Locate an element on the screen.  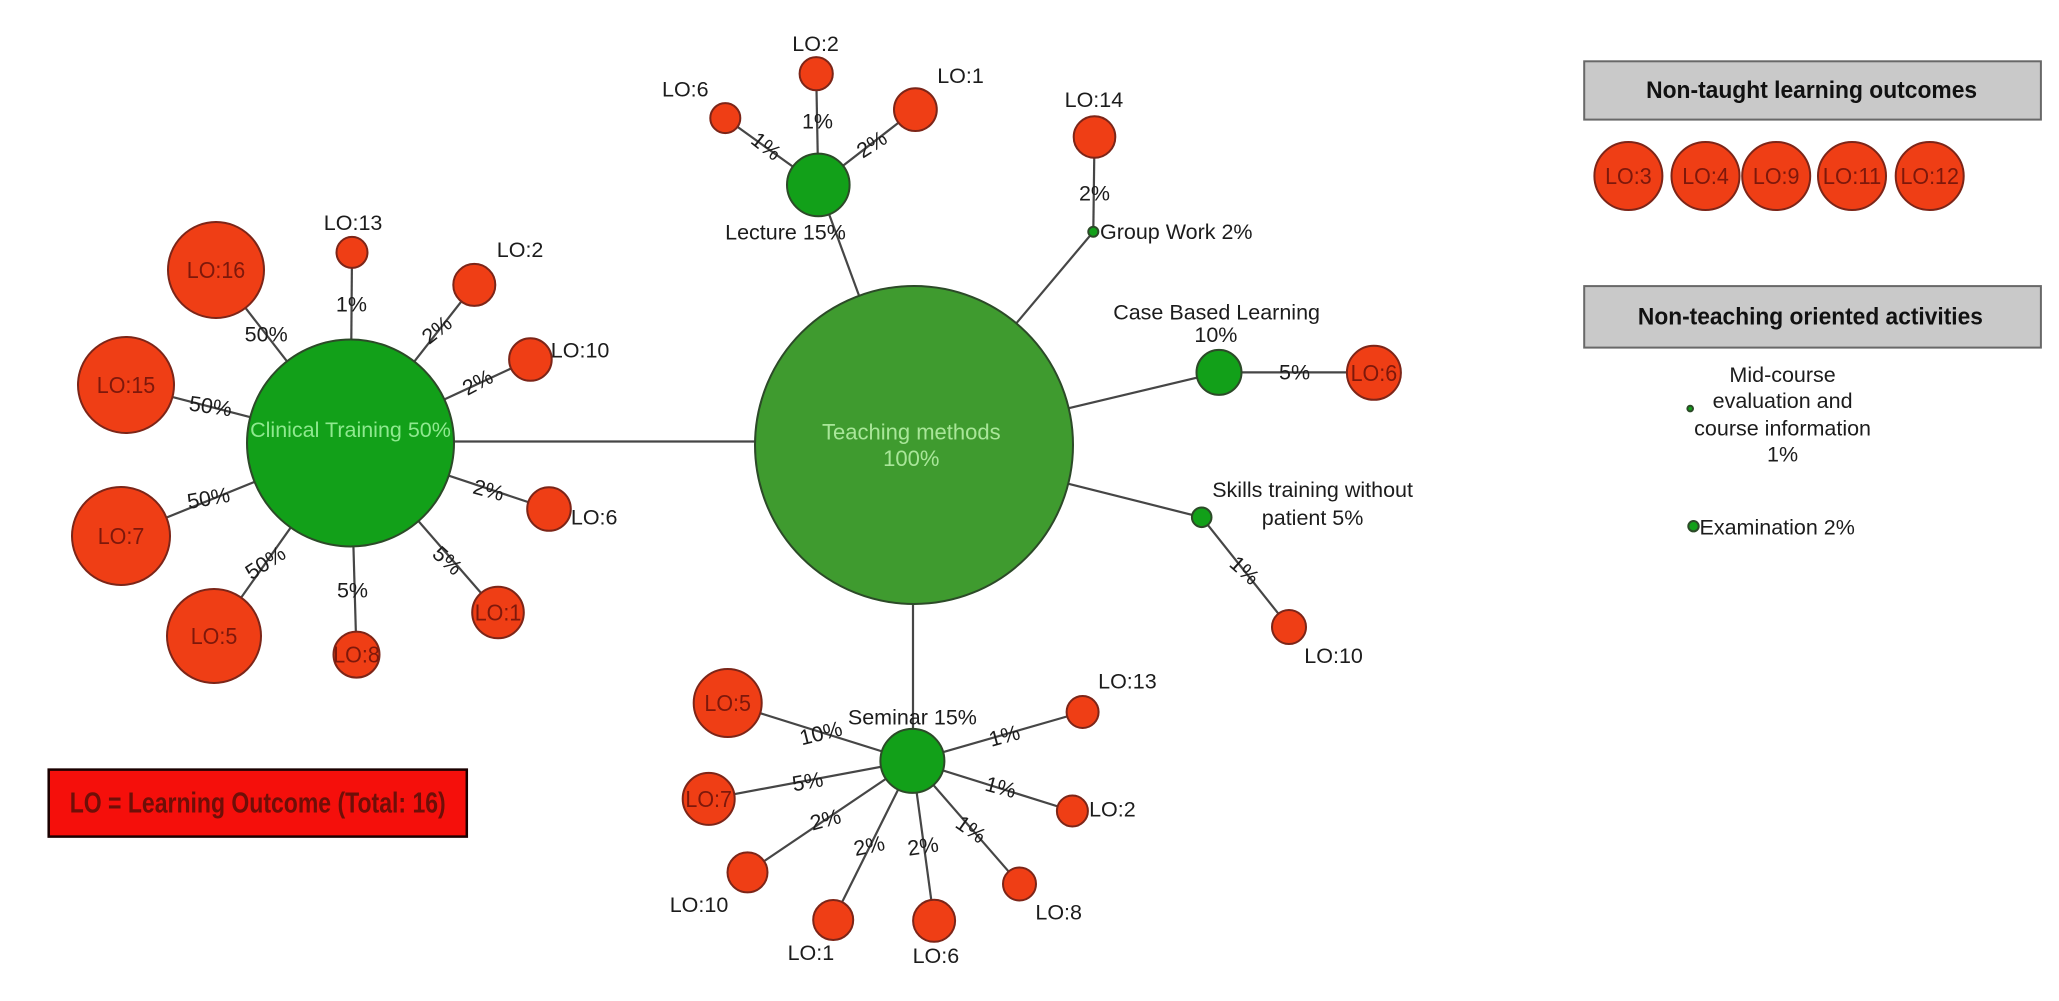
svg-text: course information is located at coordinates (1782, 428).